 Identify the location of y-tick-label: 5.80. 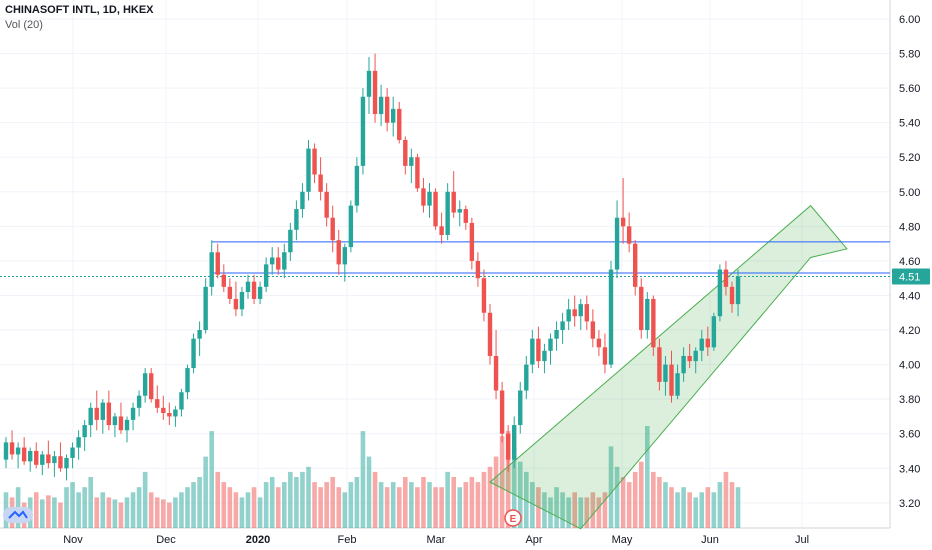
(909, 55).